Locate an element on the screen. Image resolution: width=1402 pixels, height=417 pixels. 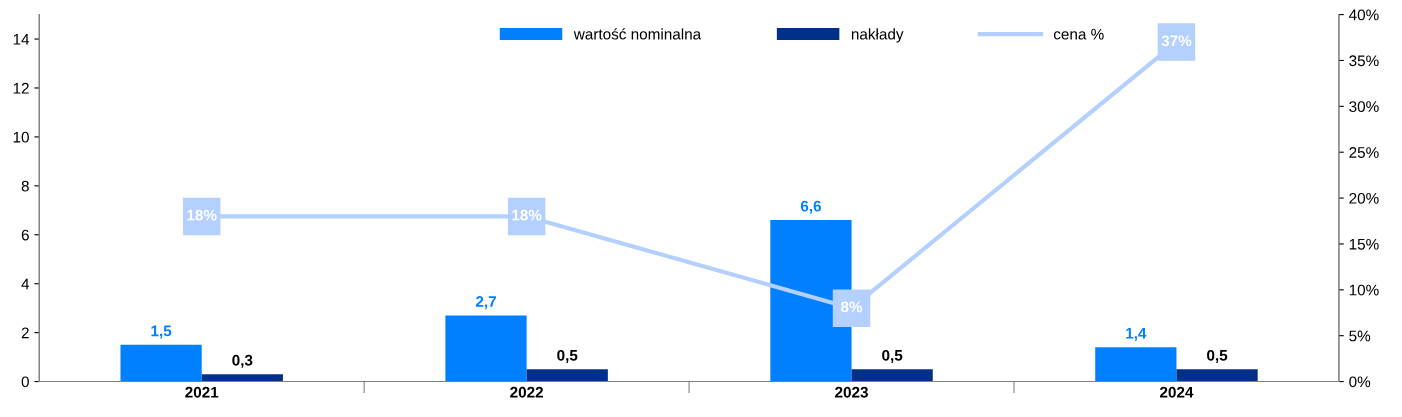
y-tick-label: 6 is located at coordinates (25, 235).